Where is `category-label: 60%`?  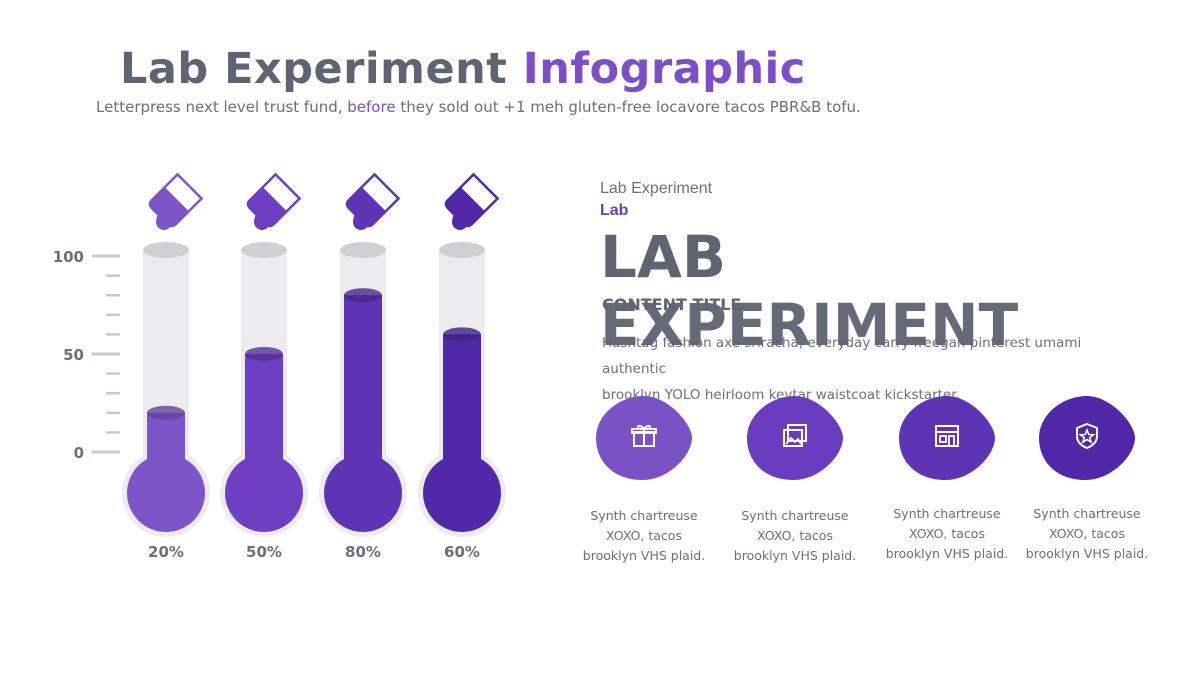
category-label: 60% is located at coordinates (462, 552).